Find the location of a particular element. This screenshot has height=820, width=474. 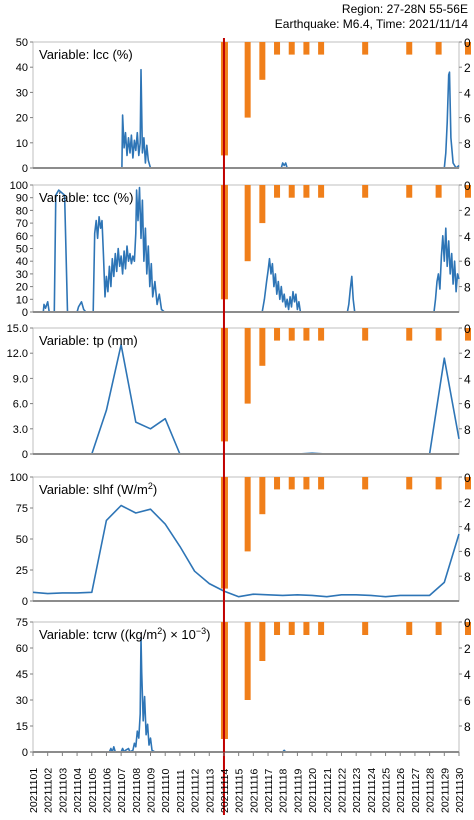

x-tick-label: 20211128 is located at coordinates (431, 790).